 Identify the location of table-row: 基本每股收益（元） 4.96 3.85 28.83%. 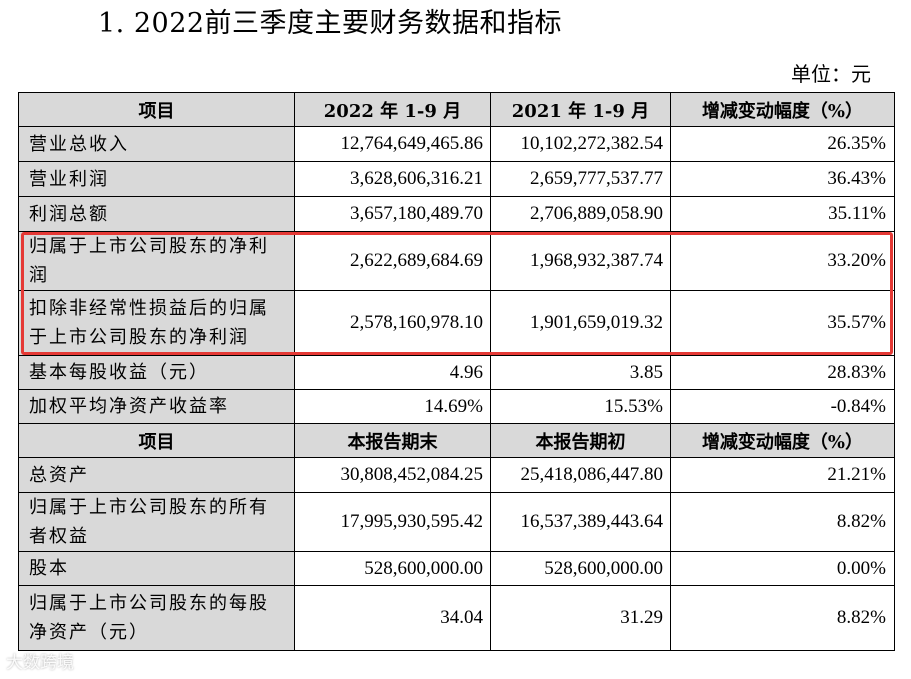
(456, 372).